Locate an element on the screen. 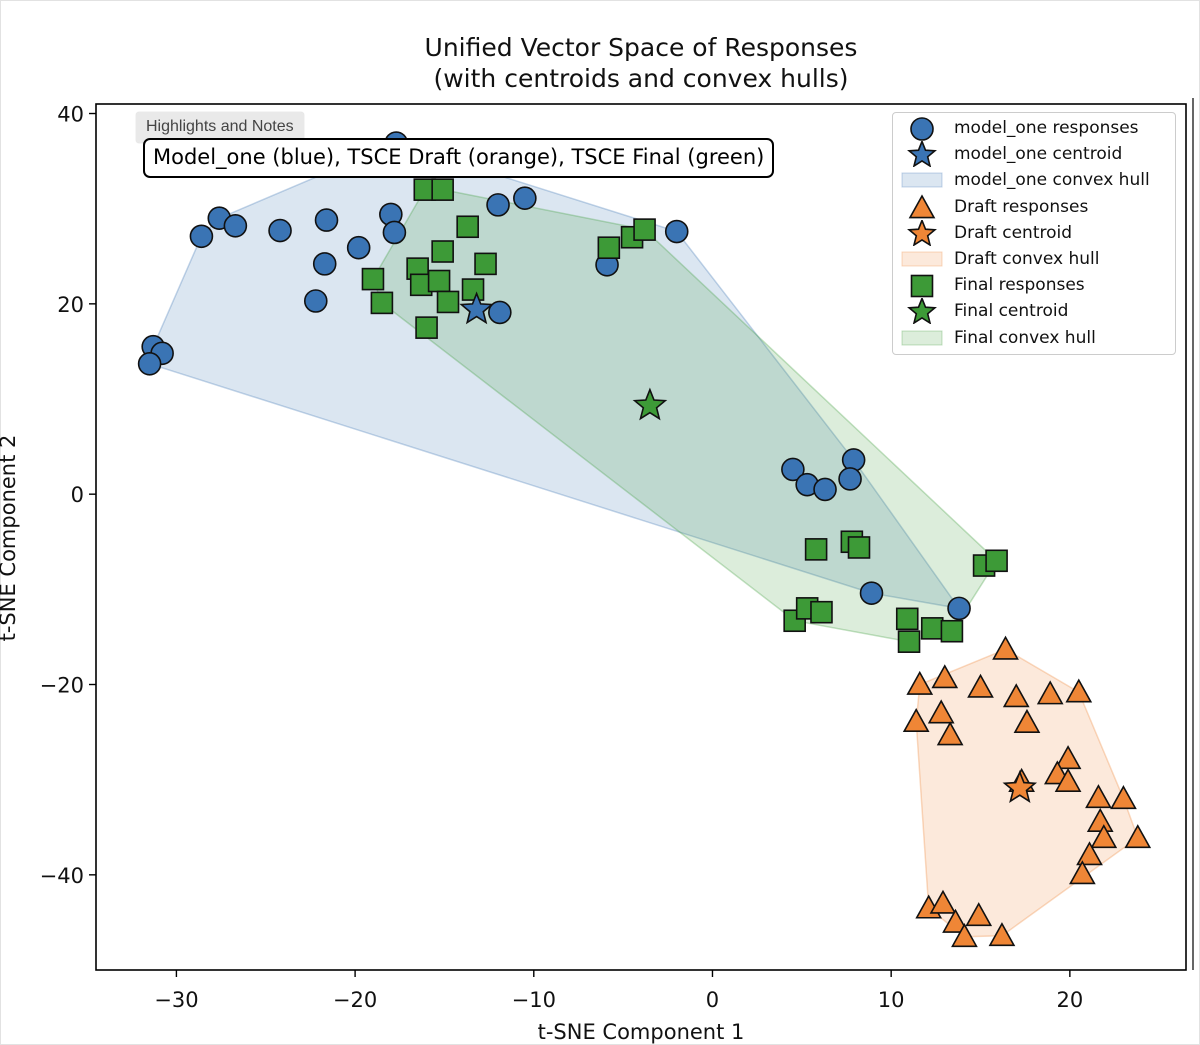  chart-title-line: Unified Vector Space of Responses is located at coordinates (641, 47).